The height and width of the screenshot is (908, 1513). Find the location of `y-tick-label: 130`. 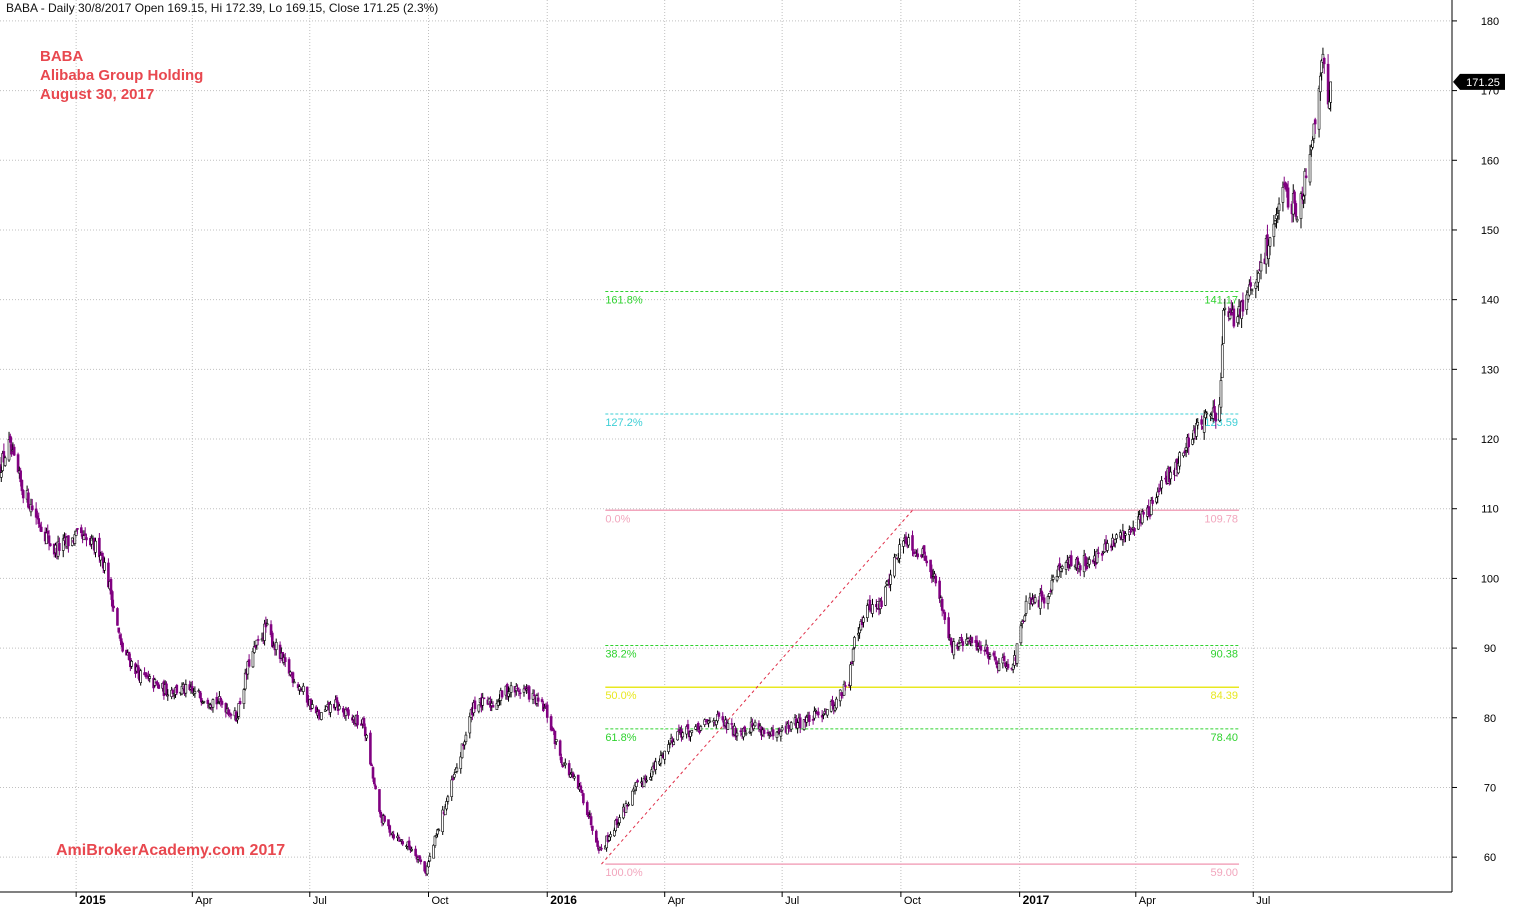

y-tick-label: 130 is located at coordinates (1490, 370).